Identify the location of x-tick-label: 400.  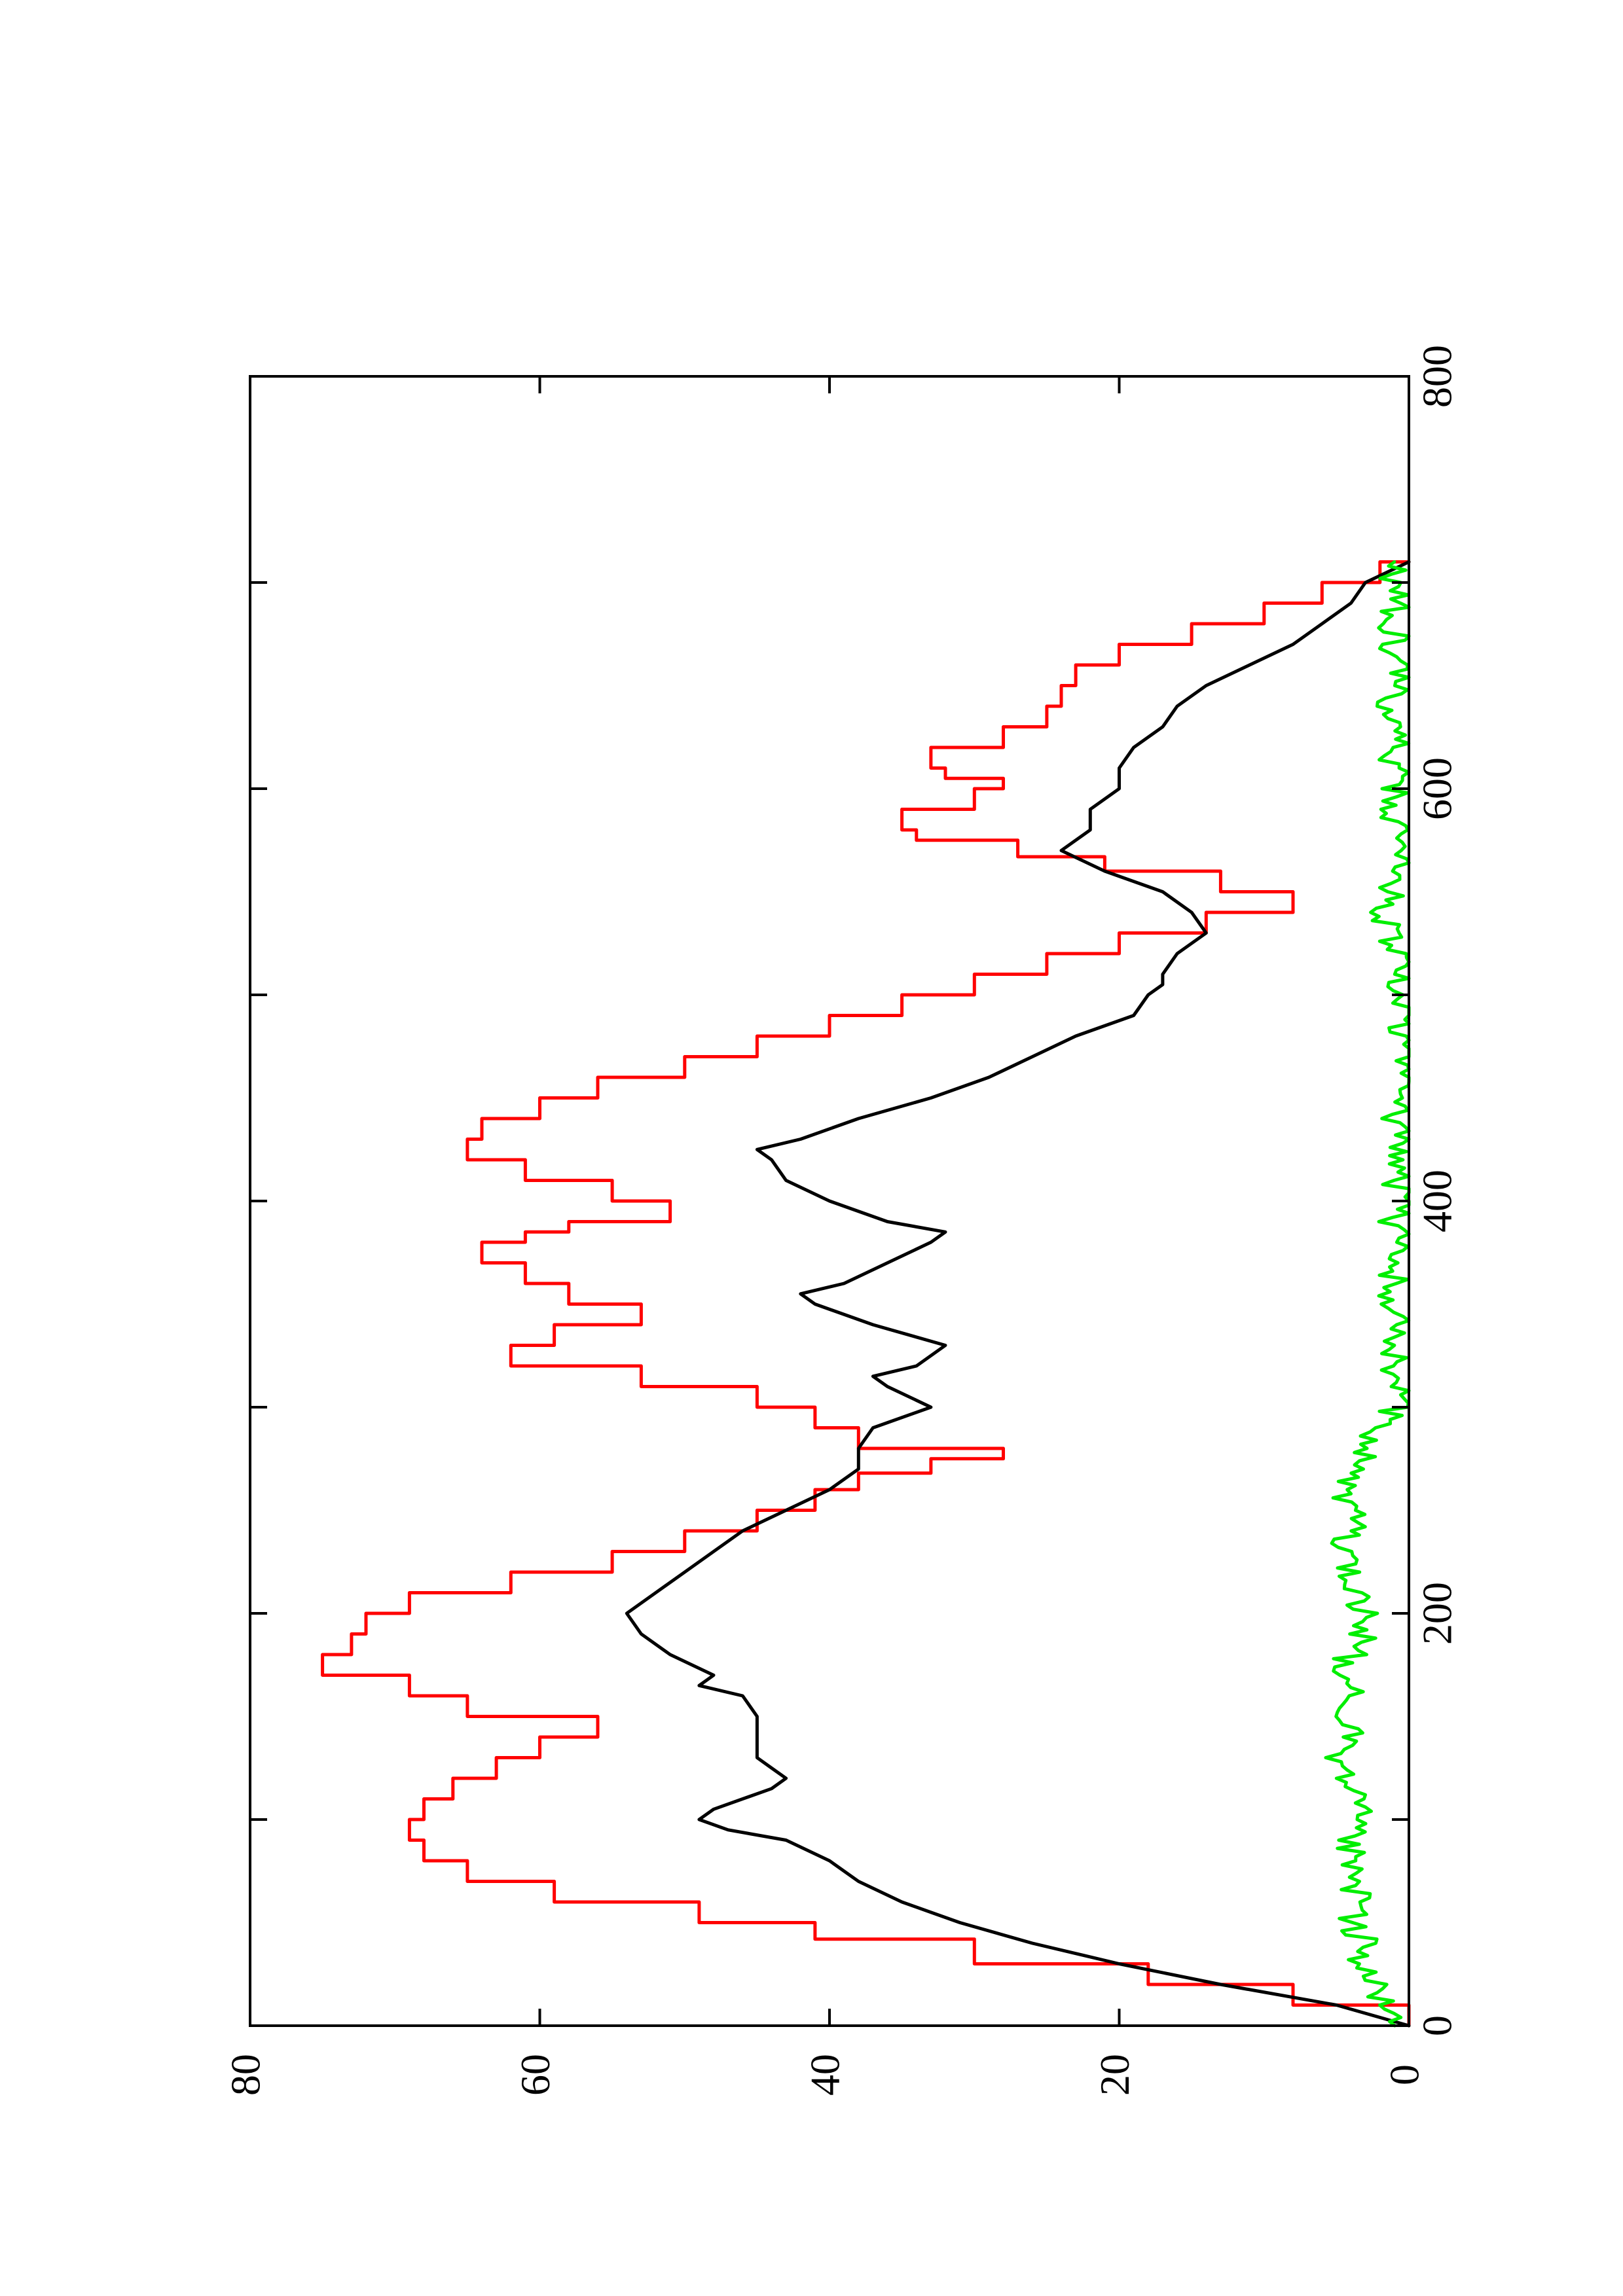
(1437, 1201).